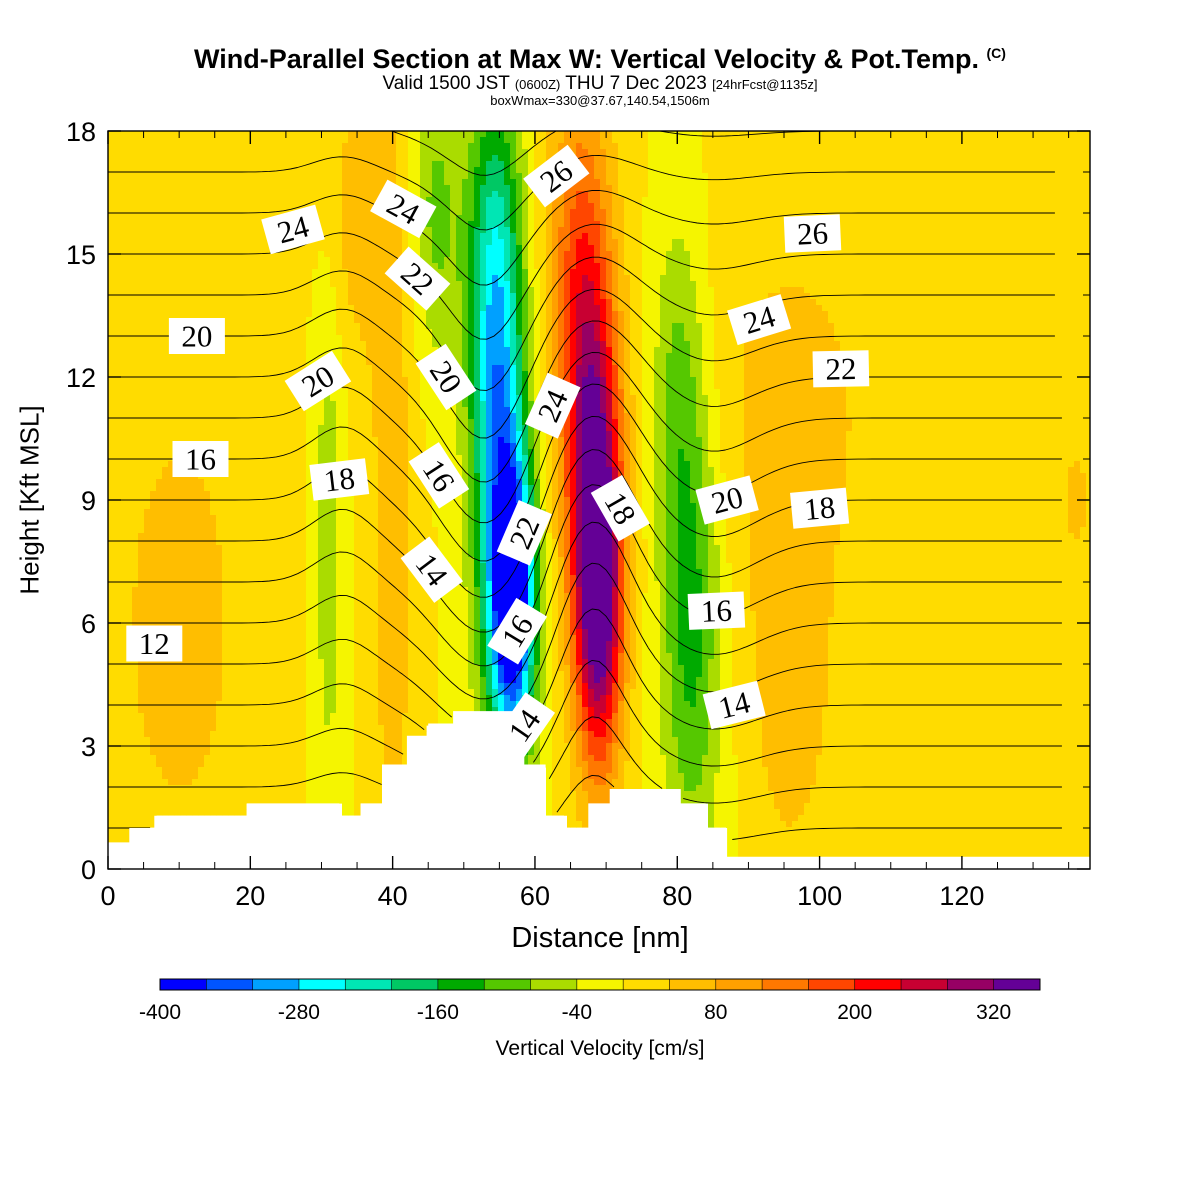 This screenshot has height=1200, width=1200. I want to click on theta-label-18: 16, so click(717, 610).